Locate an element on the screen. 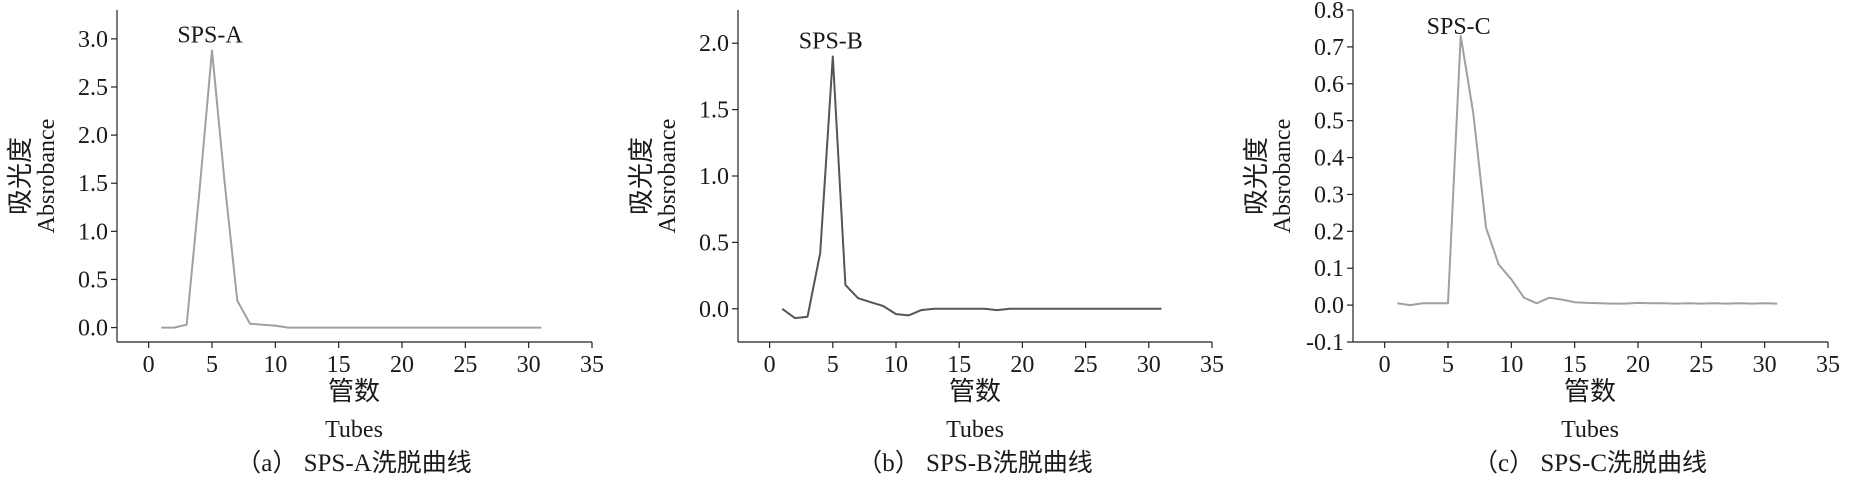  y-tick-label: -0.1 is located at coordinates (1325, 343).